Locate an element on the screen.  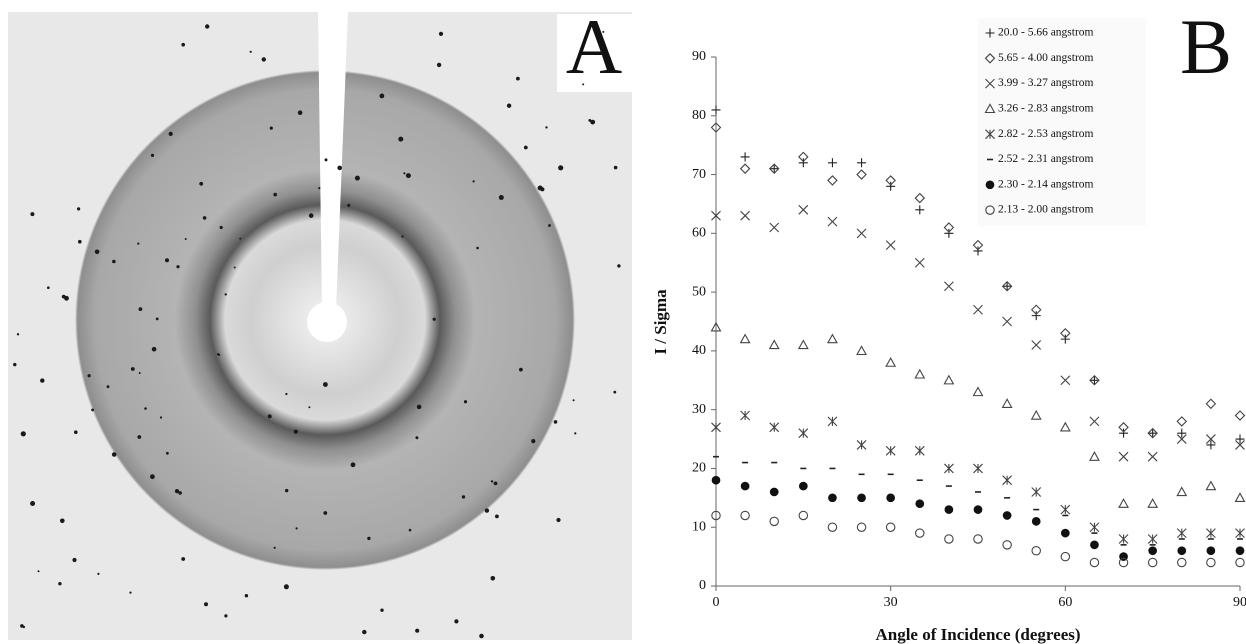
y-tick-label: 60 is located at coordinates (699, 233).